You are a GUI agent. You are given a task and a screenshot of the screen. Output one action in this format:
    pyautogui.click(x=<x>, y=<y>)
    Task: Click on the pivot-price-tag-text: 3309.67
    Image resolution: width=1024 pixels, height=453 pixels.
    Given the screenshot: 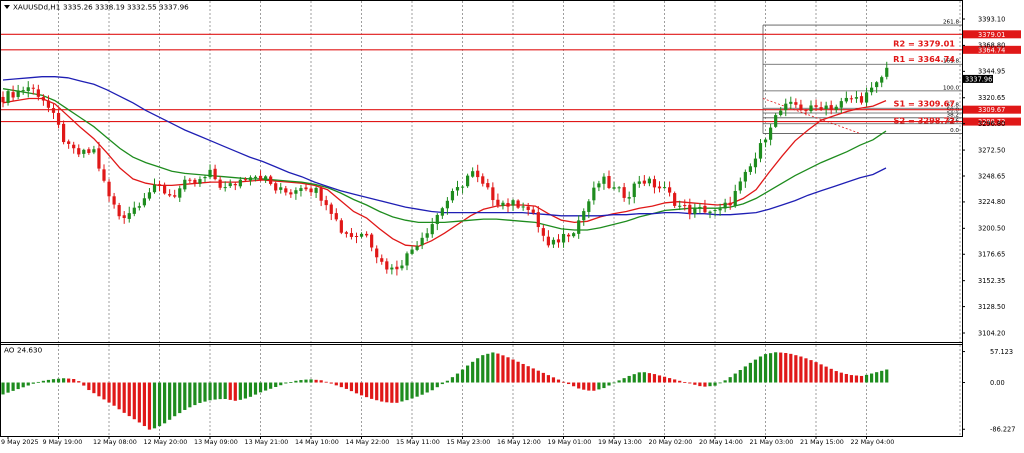 What is the action you would take?
    pyautogui.click(x=991, y=110)
    